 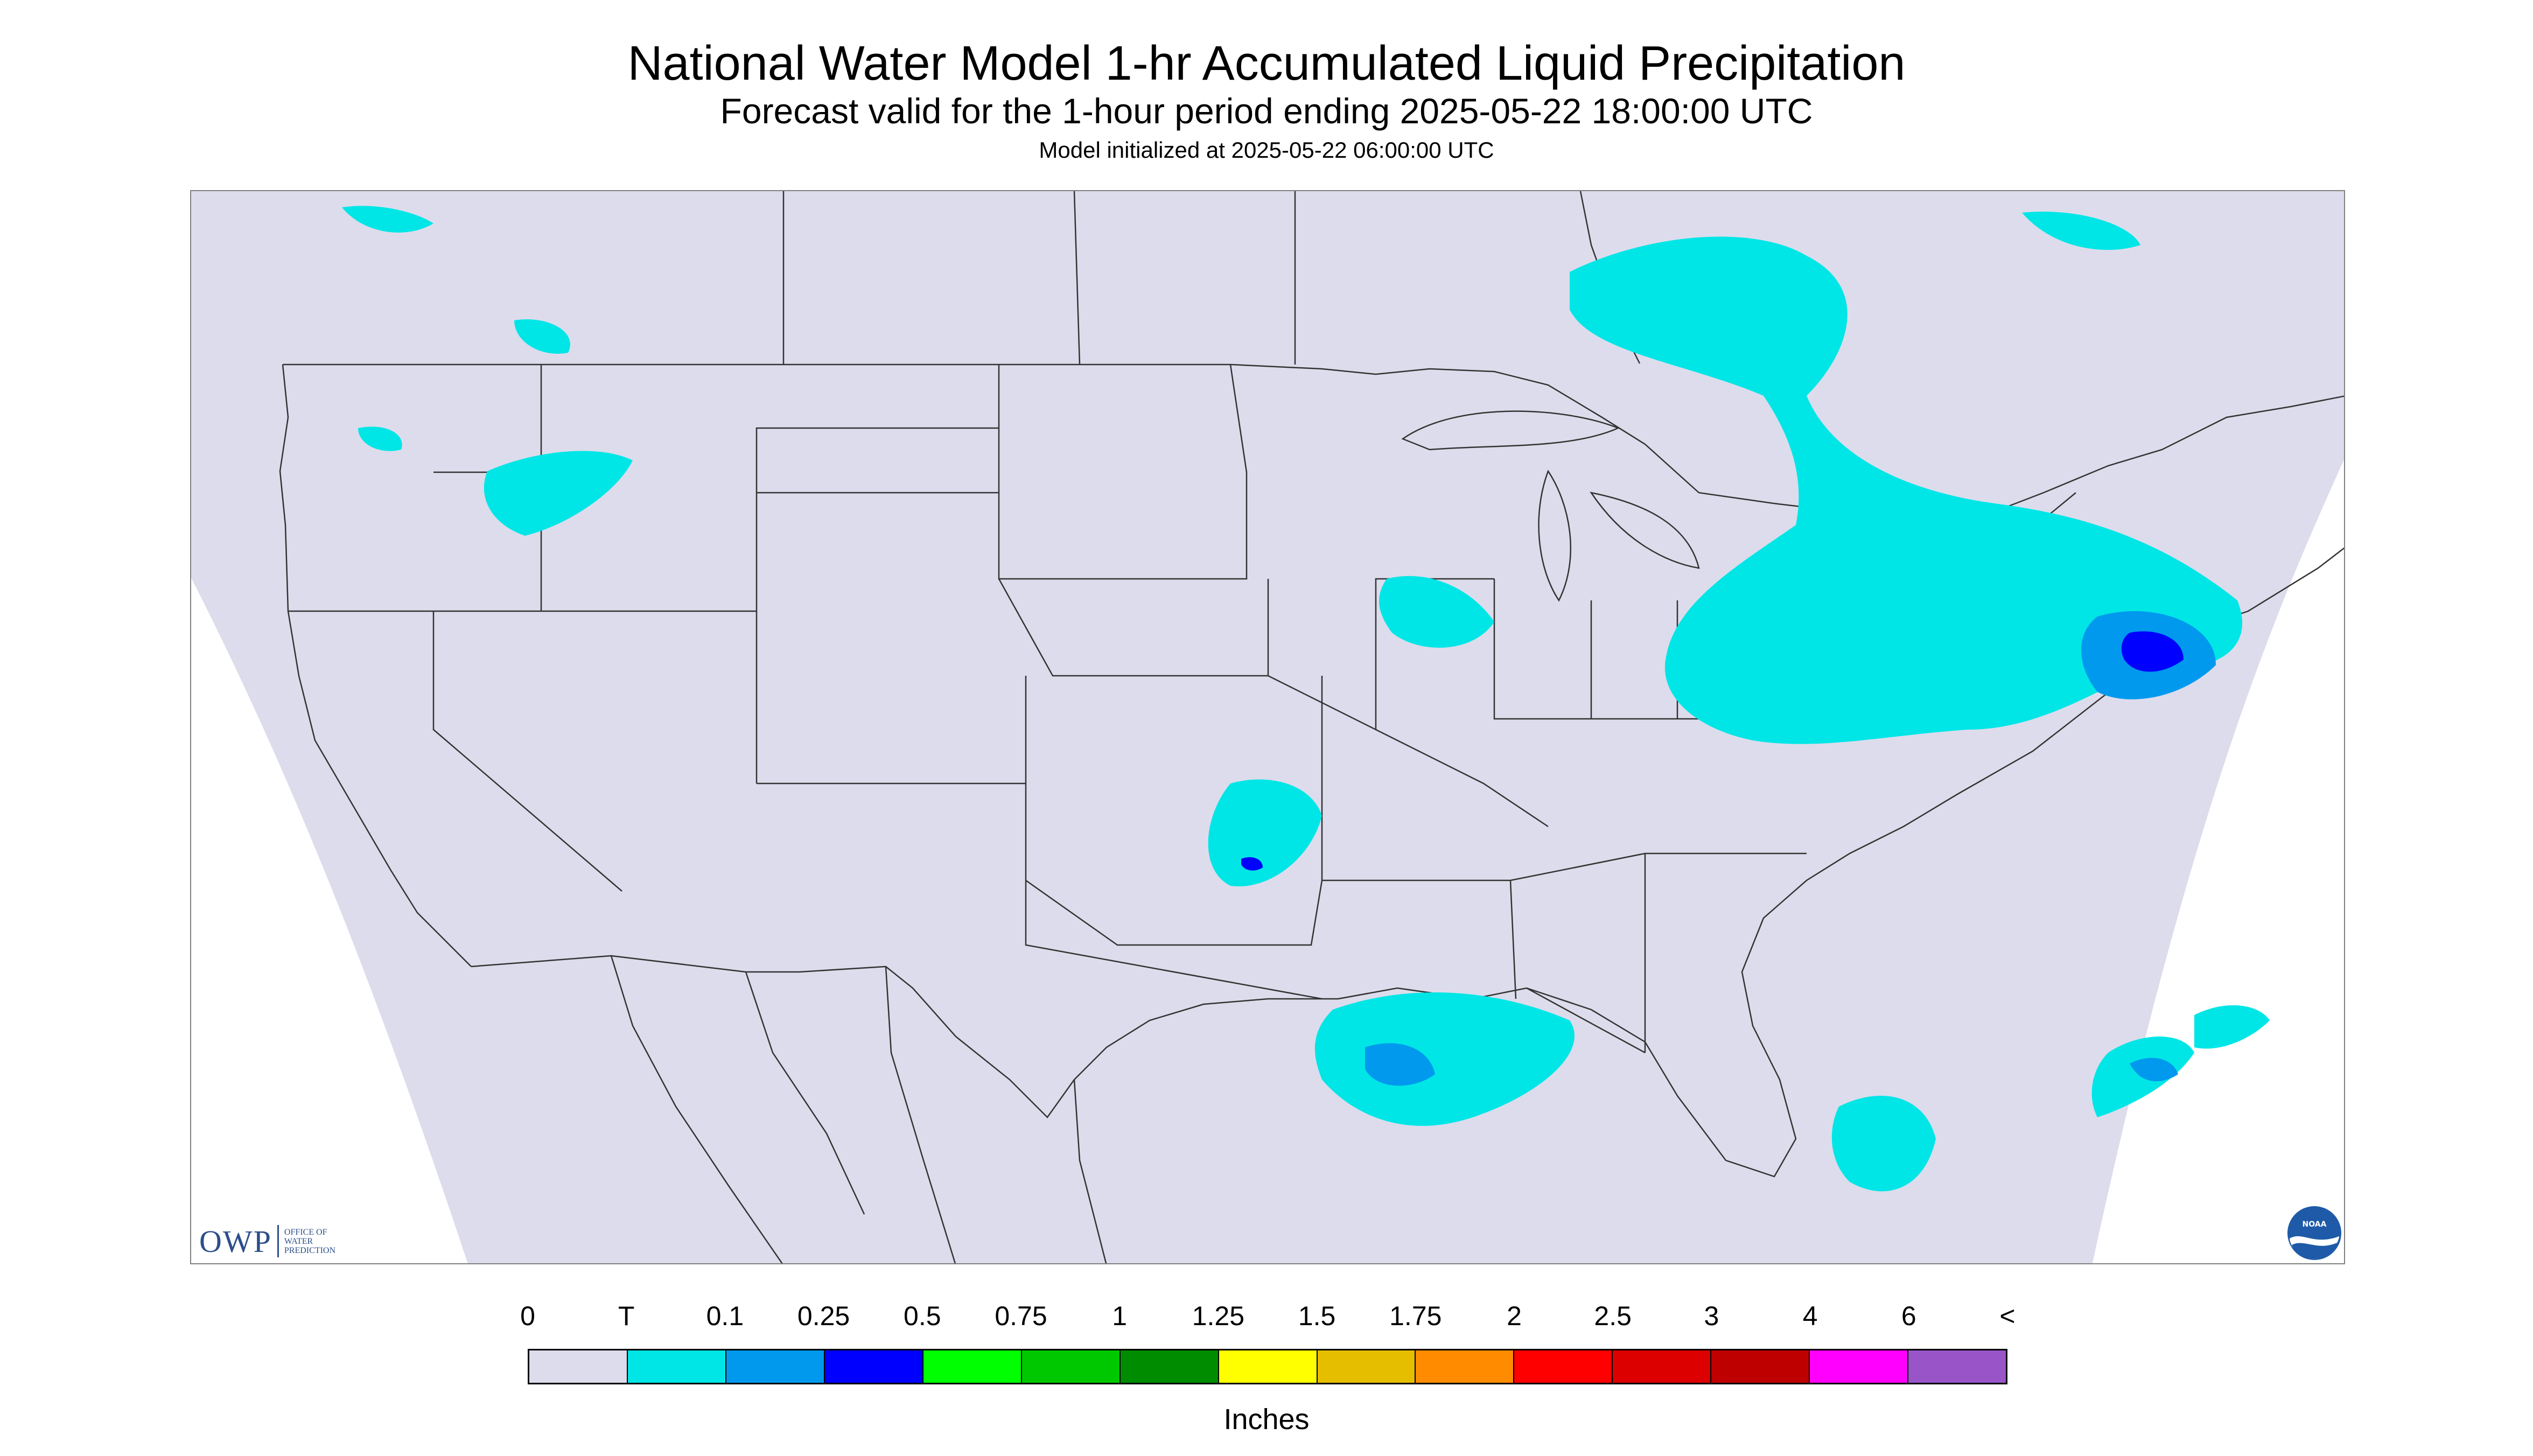 What do you see at coordinates (1810, 1316) in the screenshot?
I see `legend-label-13: 4` at bounding box center [1810, 1316].